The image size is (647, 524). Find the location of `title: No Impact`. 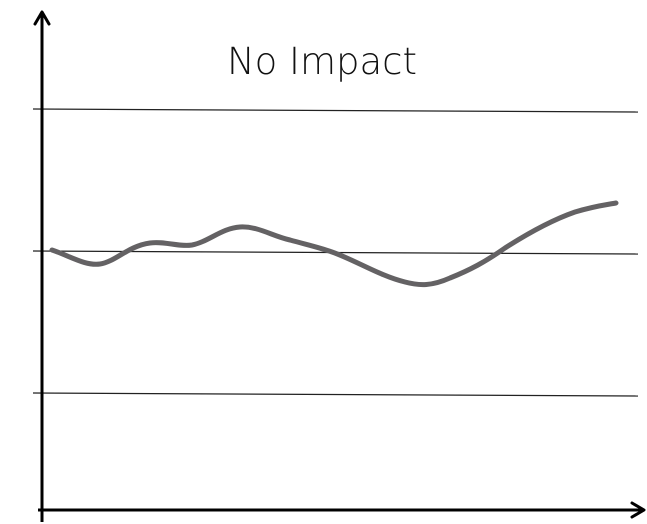

title: No Impact is located at coordinates (322, 61).